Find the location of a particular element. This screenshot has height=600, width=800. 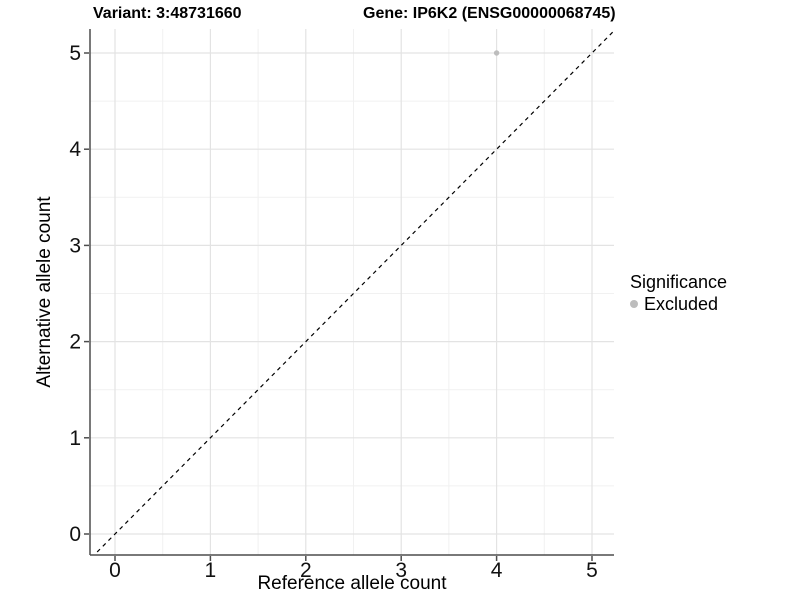

legend-item-excluded: Excluded is located at coordinates (678, 304).